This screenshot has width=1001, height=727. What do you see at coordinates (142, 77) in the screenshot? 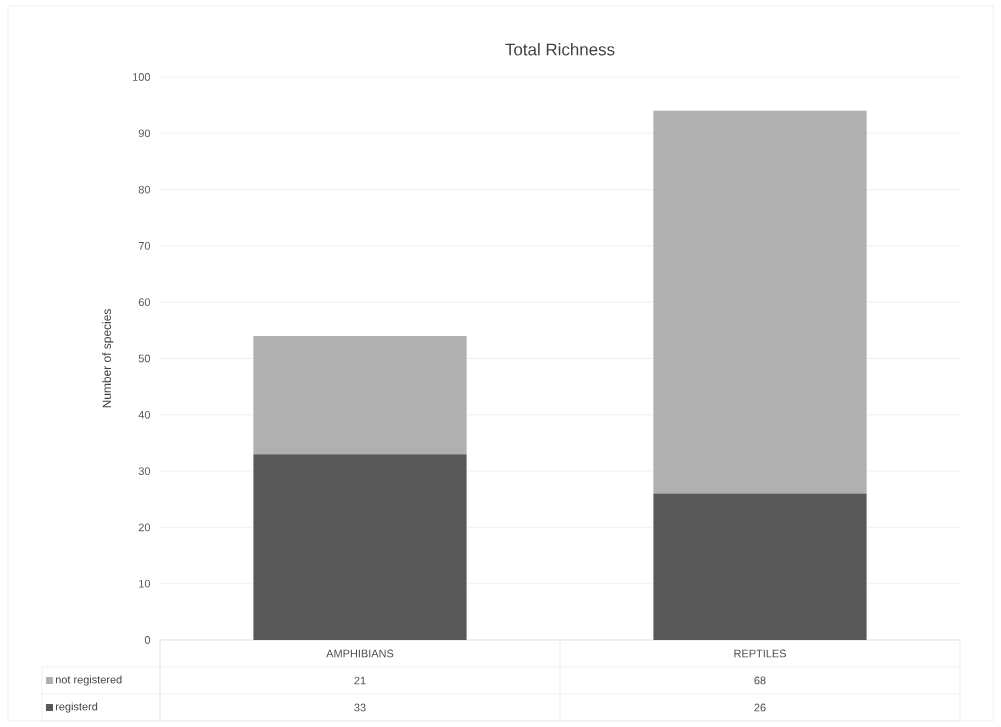
I see `y-tick-label: 100` at bounding box center [142, 77].